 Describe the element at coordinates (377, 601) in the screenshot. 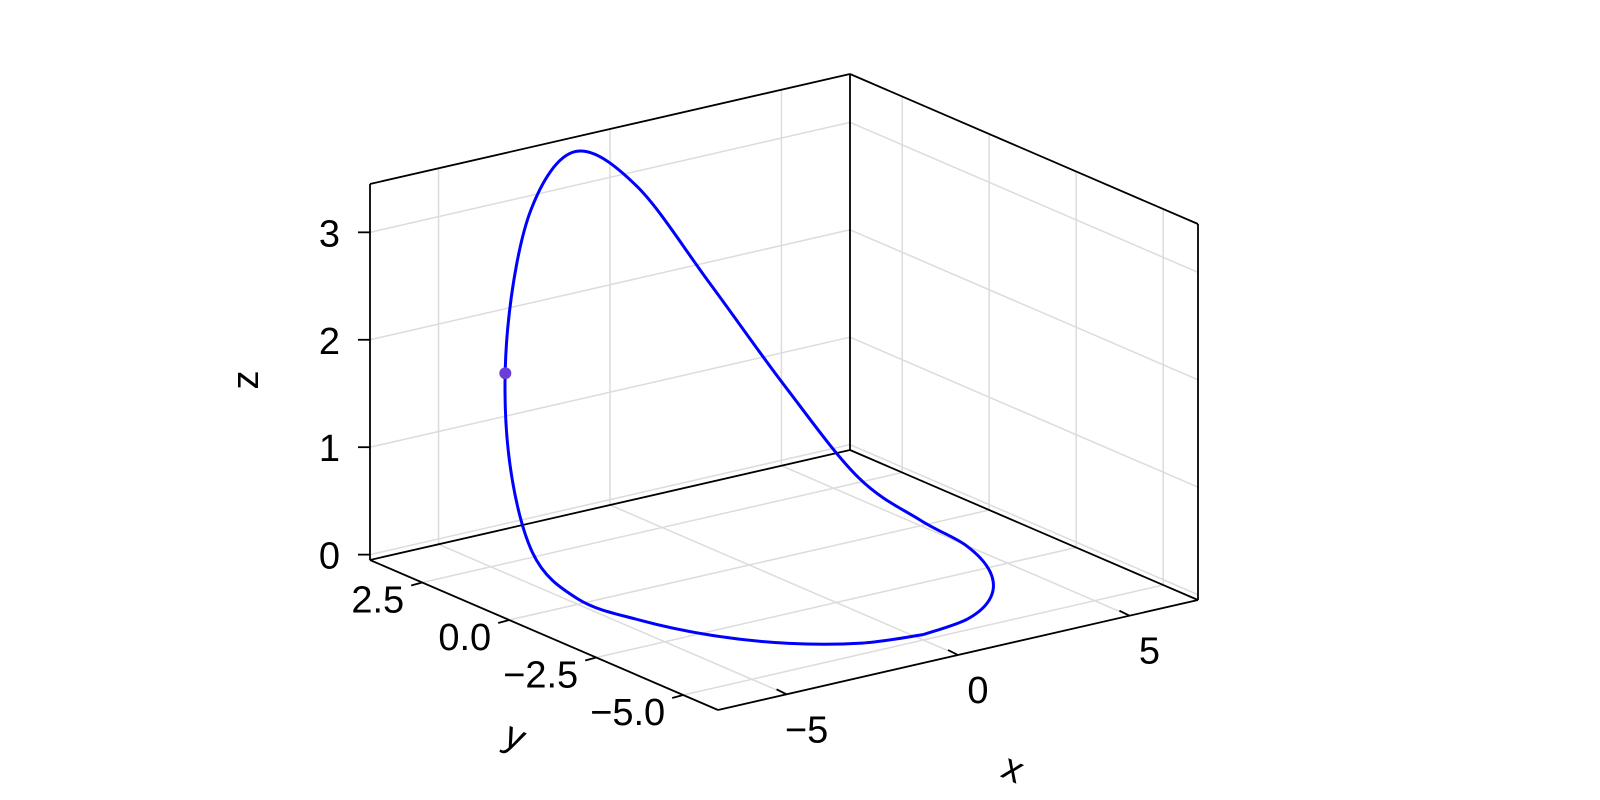

I see `y-tick-label: 2.5` at that location.